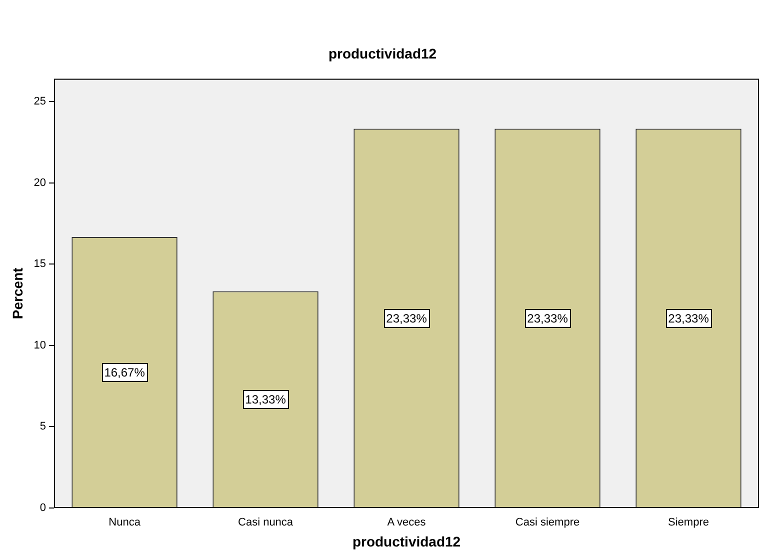  Describe the element at coordinates (547, 522) in the screenshot. I see `x-tick-label: Casi siempre` at that location.